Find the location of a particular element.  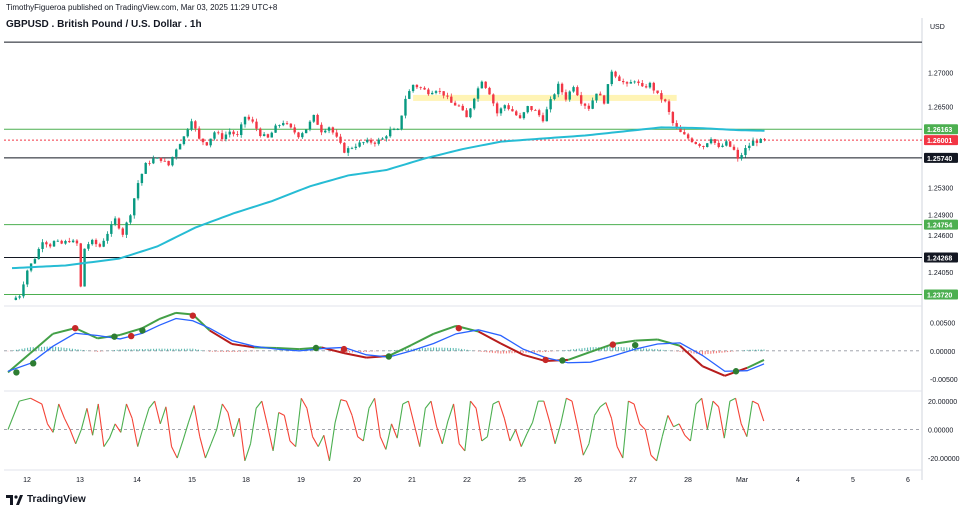

osc-tick-label: -0.00500 is located at coordinates (944, 380).